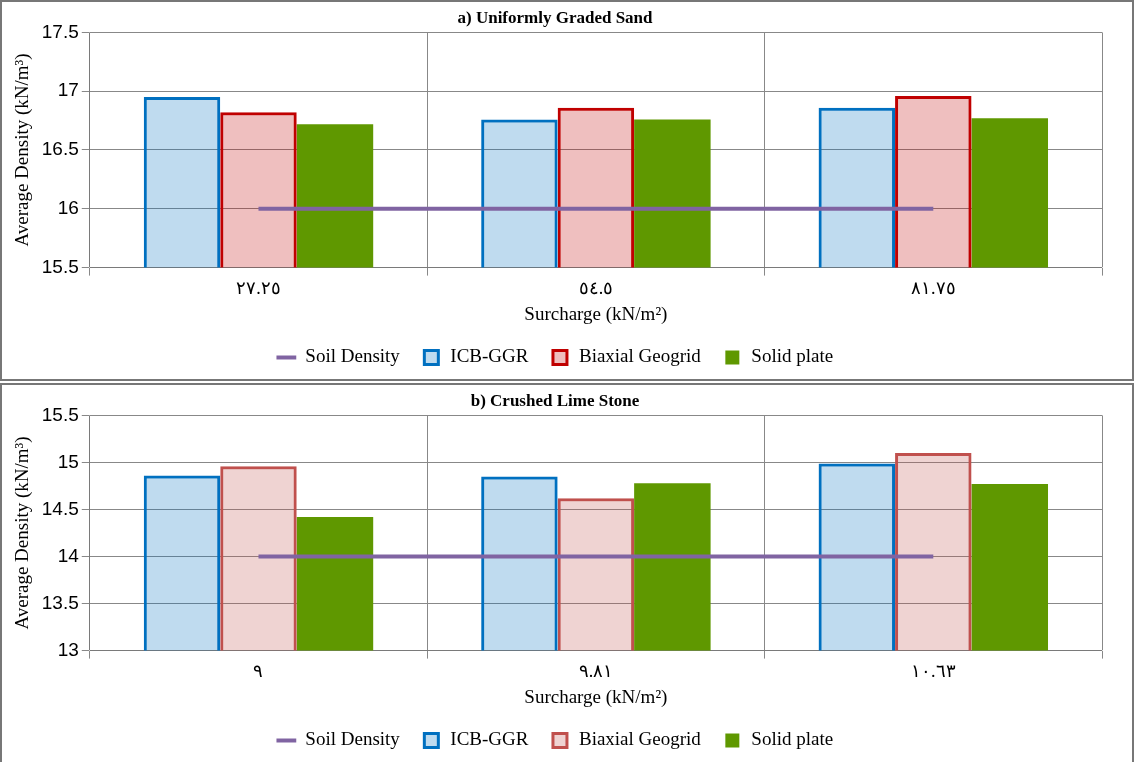 This screenshot has width=1134, height=762. I want to click on chart-title: b) Crushed Lime Stone, so click(555, 400).